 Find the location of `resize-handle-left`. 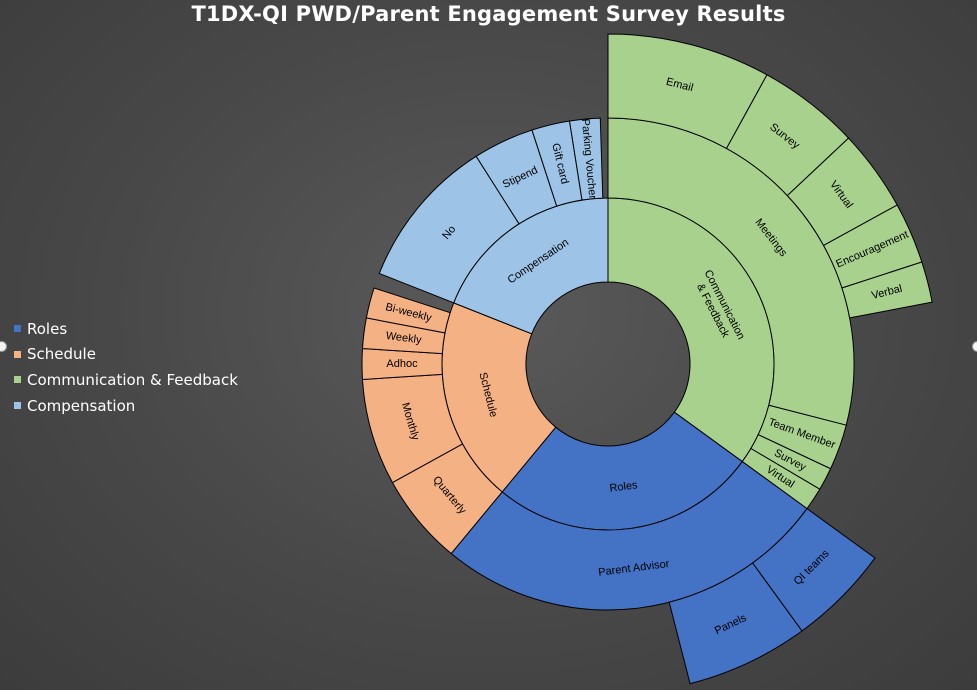

resize-handle-left is located at coordinates (3, 346).